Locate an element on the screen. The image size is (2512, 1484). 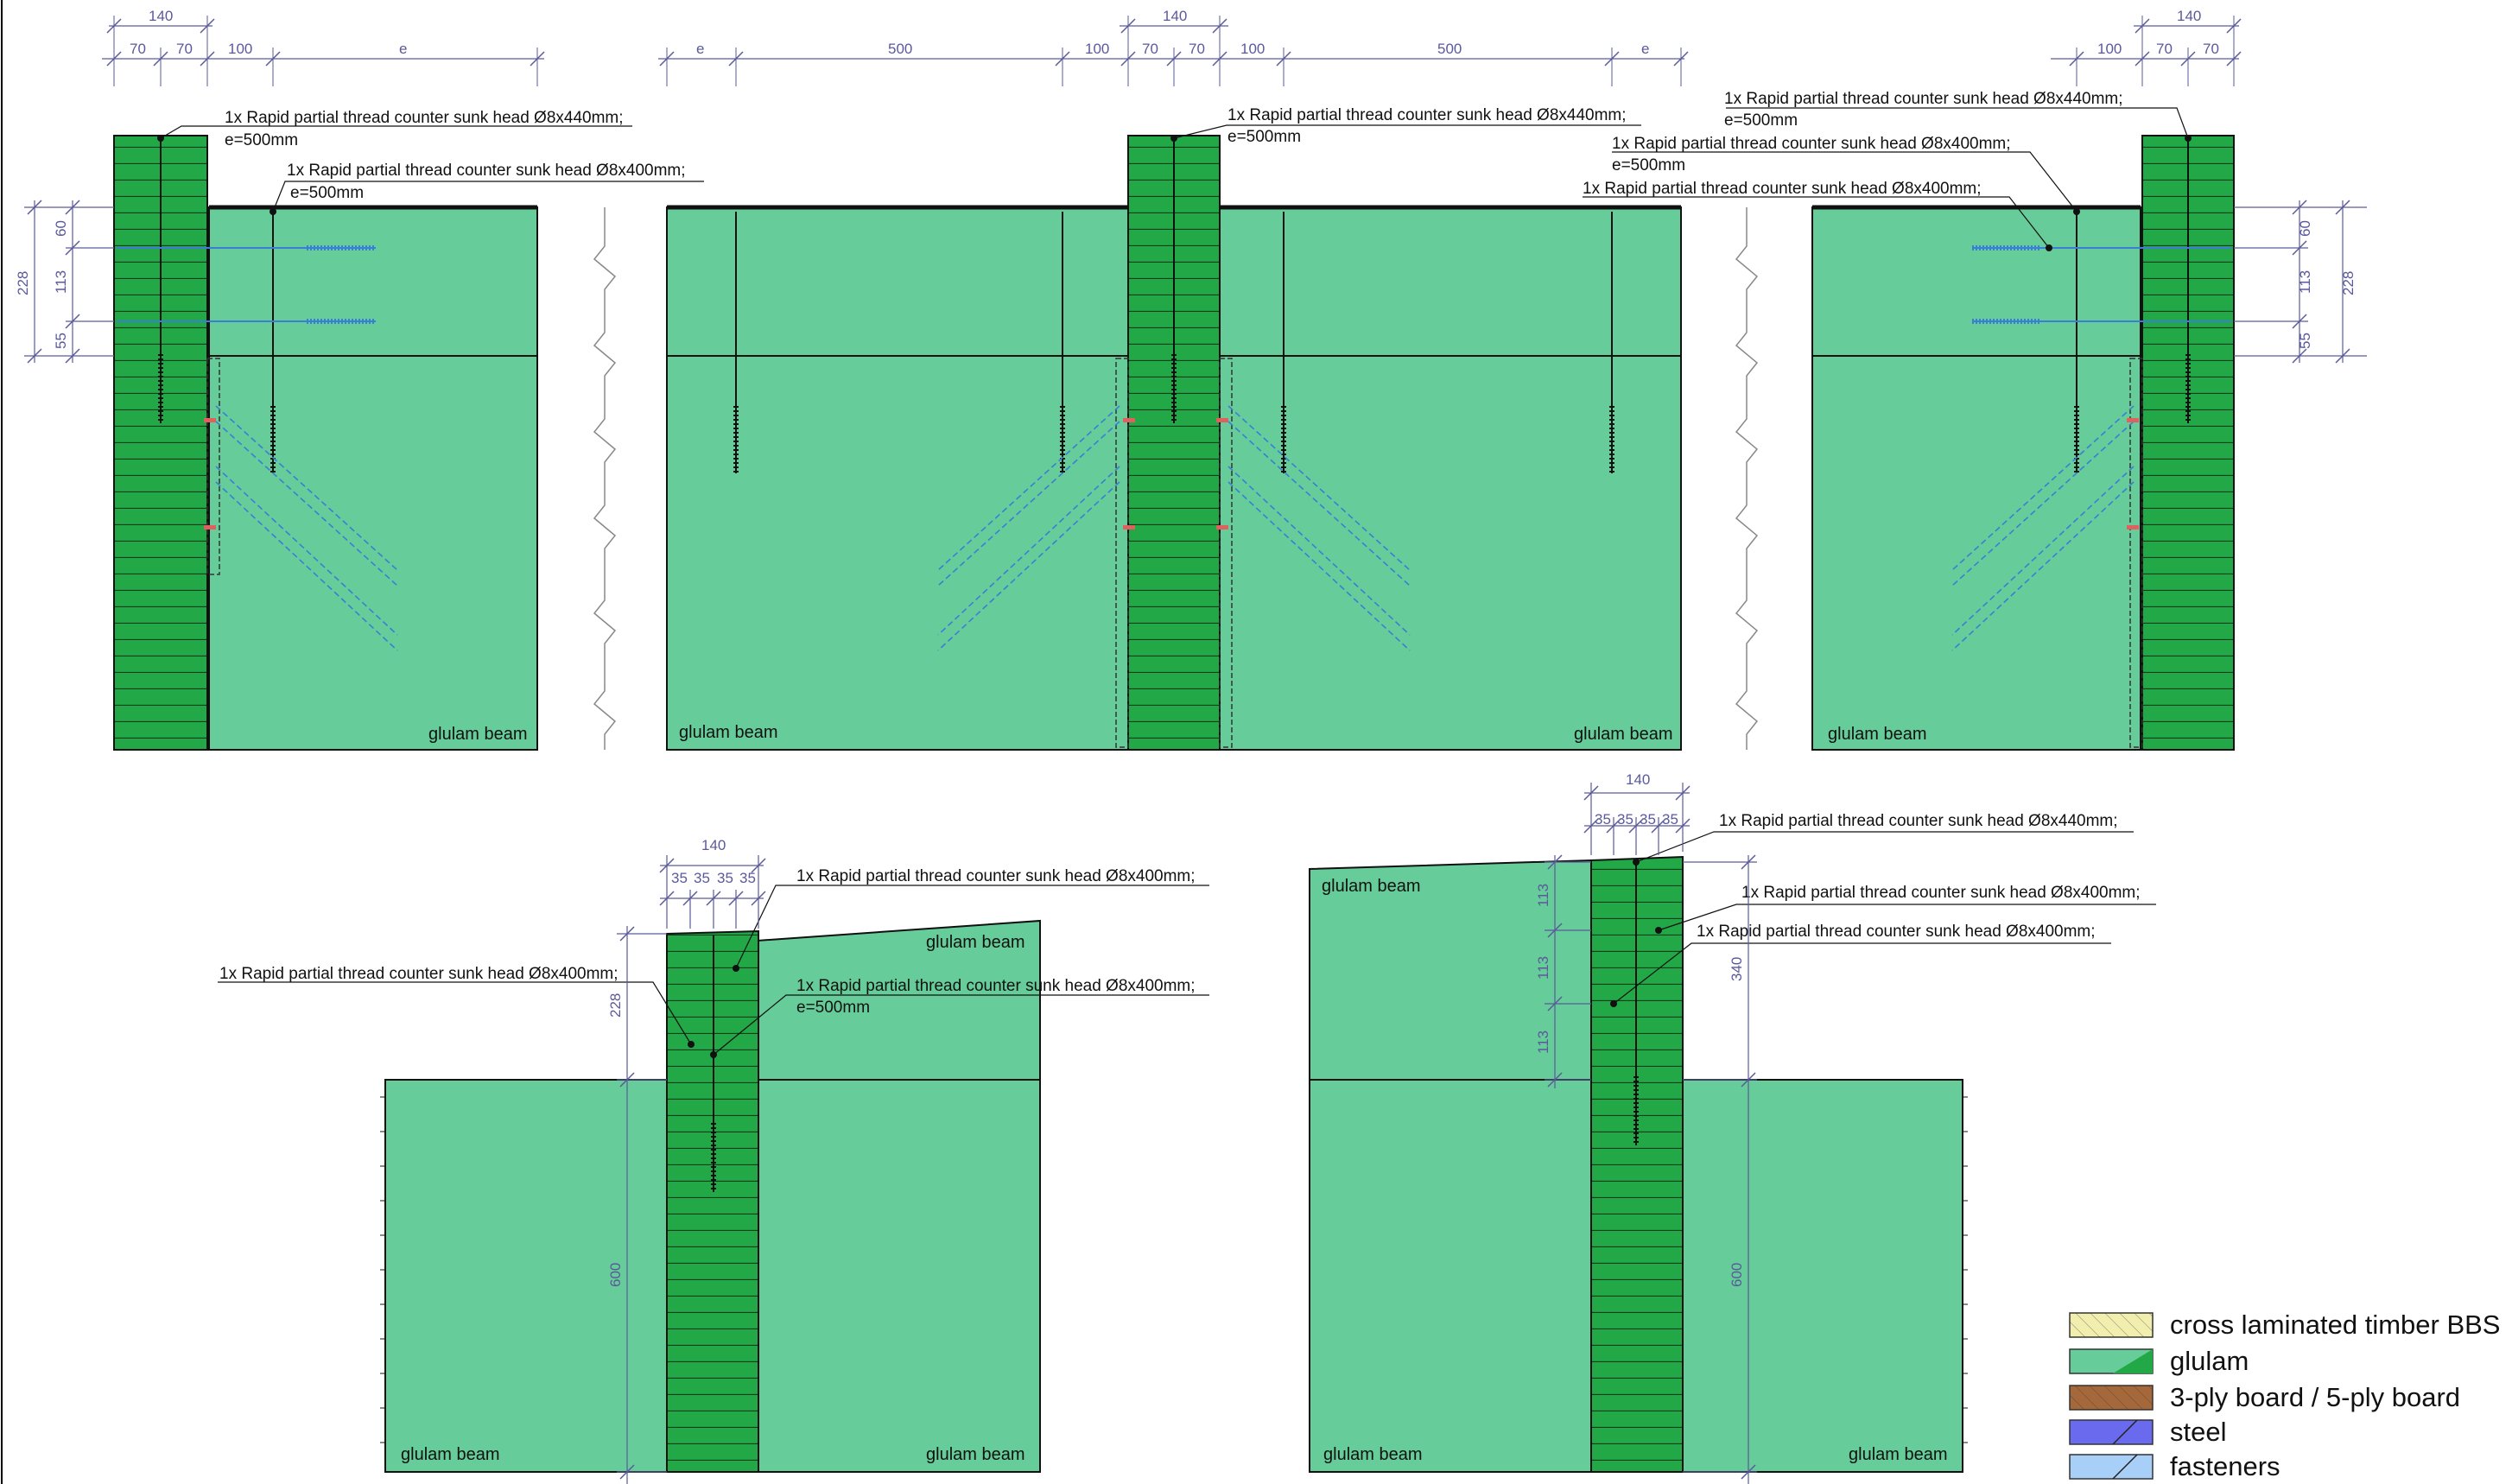
svg-text: e=500mm is located at coordinates (833, 1008).